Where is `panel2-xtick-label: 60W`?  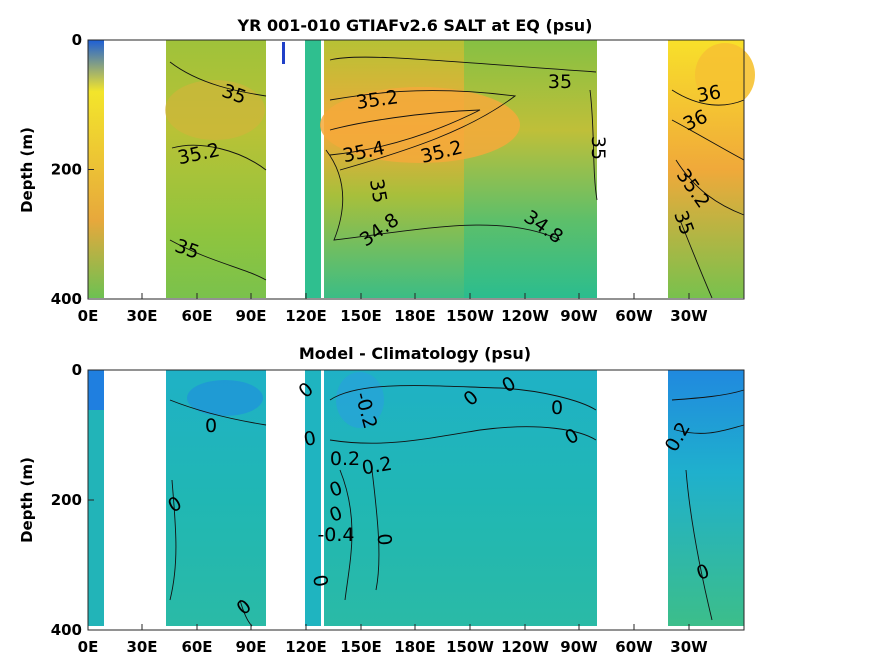 panel2-xtick-label: 60W is located at coordinates (634, 647).